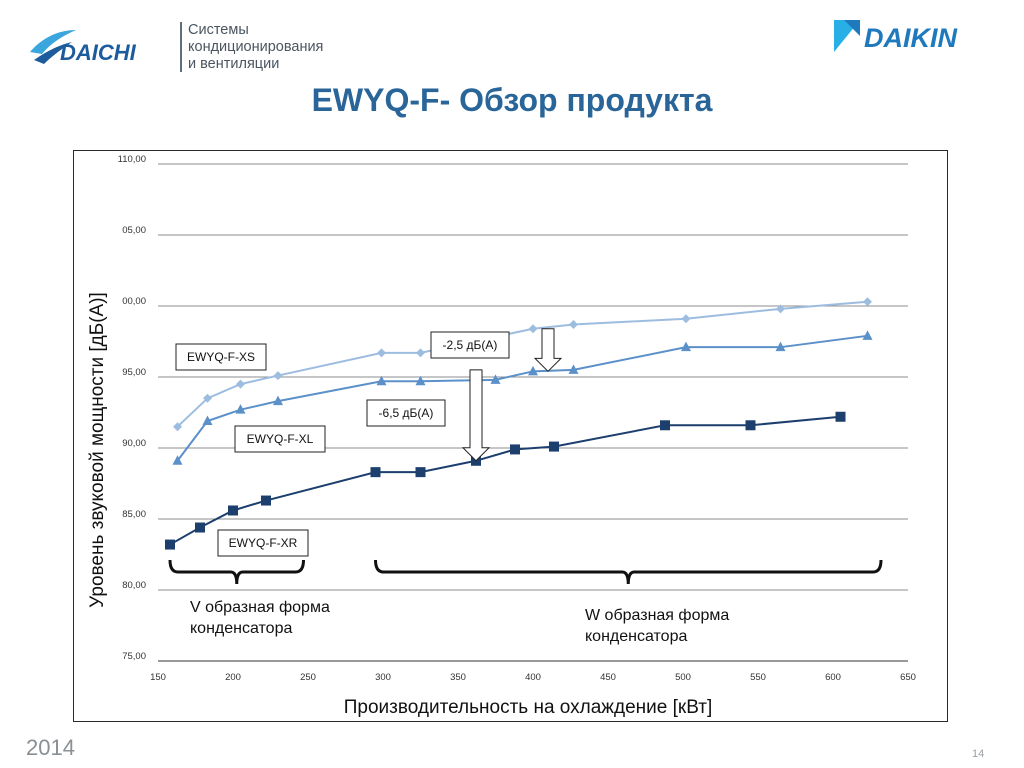 The image size is (1024, 768). Describe the element at coordinates (528, 707) in the screenshot. I see `x-axis-title: Производительность на охлаждение [кВт]` at that location.